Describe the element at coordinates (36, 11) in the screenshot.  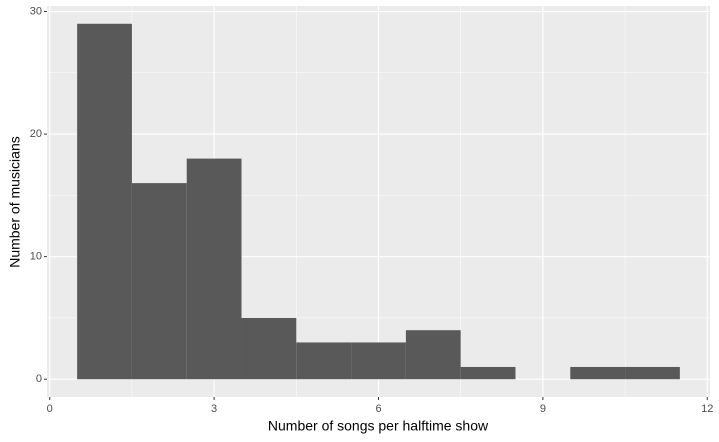
I see `y-tick-label: 30` at that location.